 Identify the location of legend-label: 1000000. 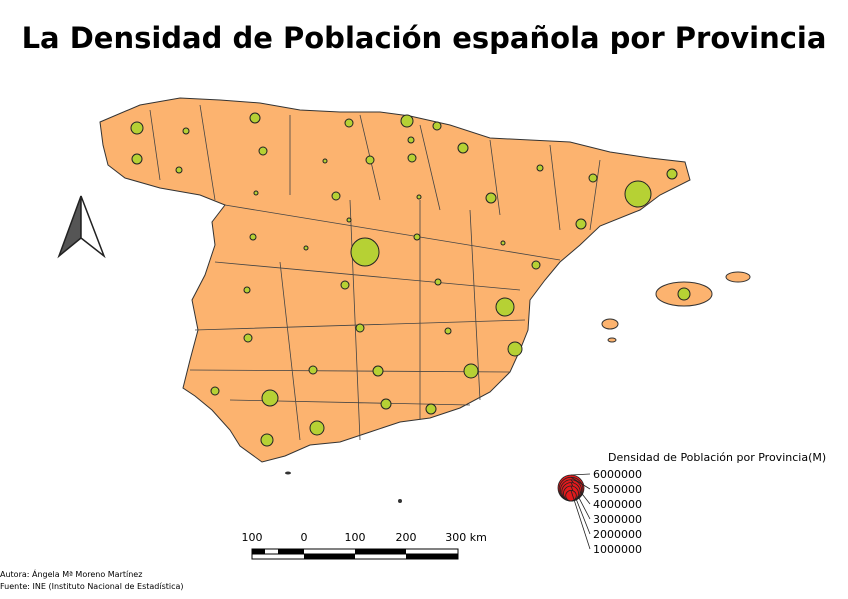
(617, 549).